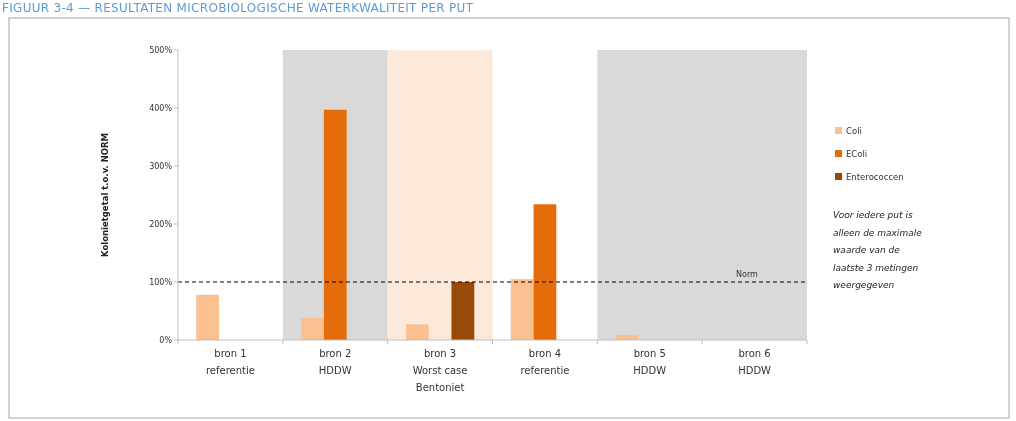 This screenshot has width=1016, height=421. What do you see at coordinates (747, 274) in the screenshot?
I see `ref-line-label: Norm` at bounding box center [747, 274].